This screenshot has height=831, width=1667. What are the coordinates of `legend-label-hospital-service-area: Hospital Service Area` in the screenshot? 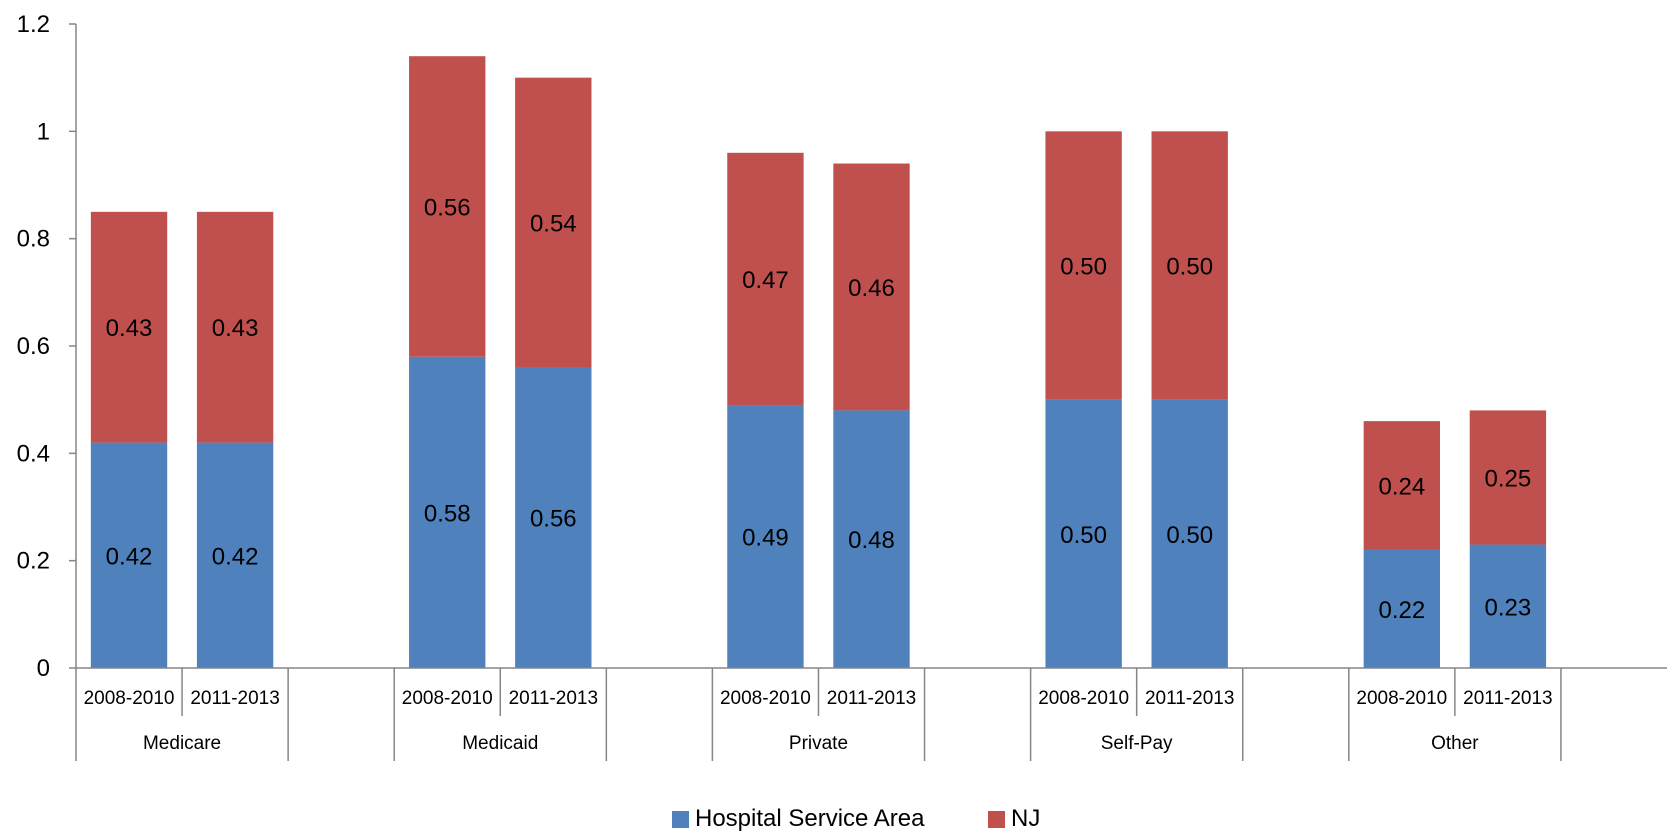 It's located at (810, 818).